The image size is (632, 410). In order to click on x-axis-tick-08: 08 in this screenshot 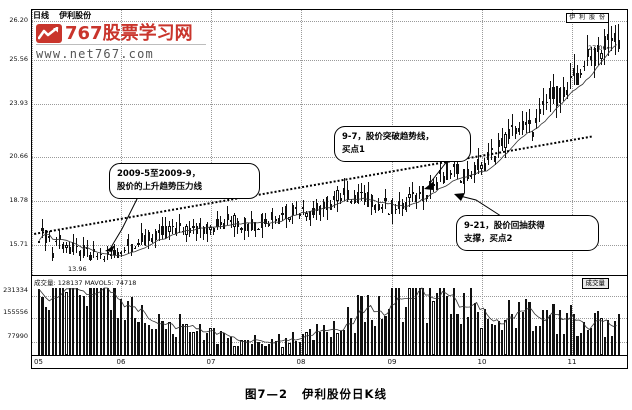, I will do `click(301, 362)`.